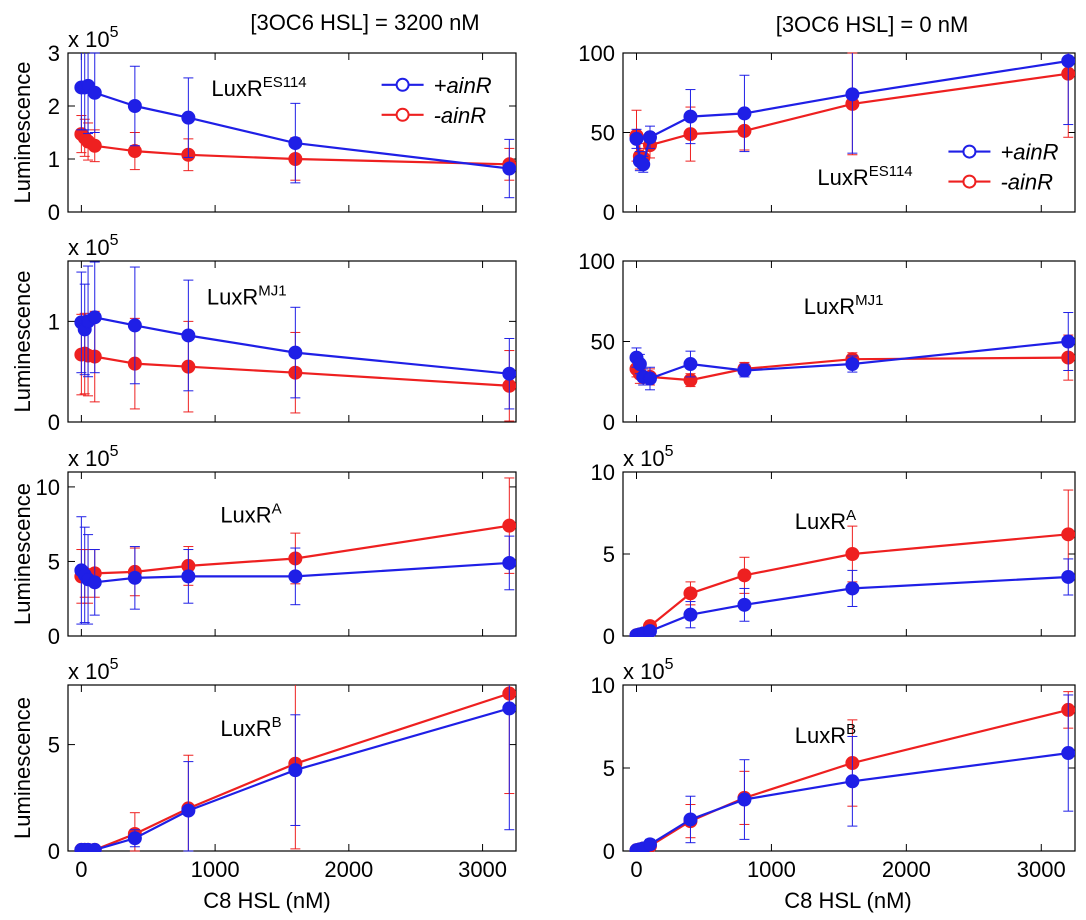 This screenshot has width=1086, height=920. Describe the element at coordinates (250, 514) in the screenshot. I see `panel-label: LuxRA` at that location.